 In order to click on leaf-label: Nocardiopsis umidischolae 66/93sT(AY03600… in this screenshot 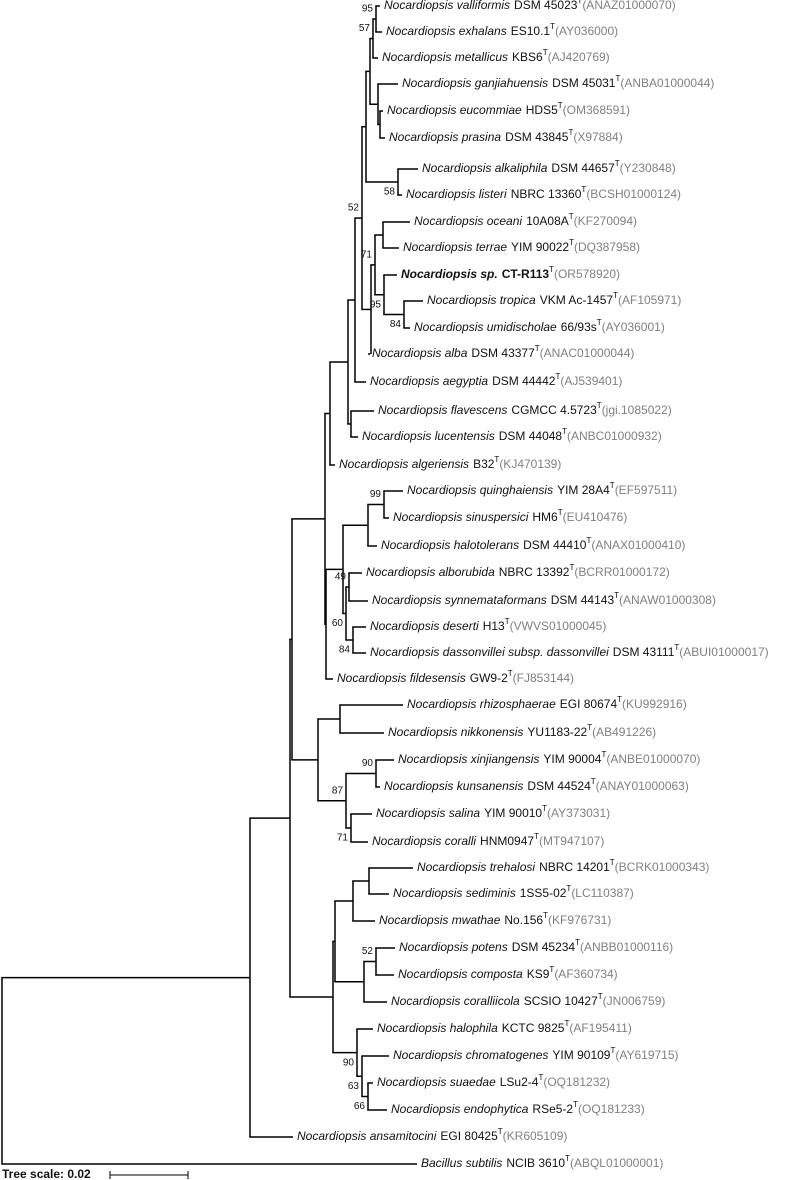, I will do `click(539, 326)`.